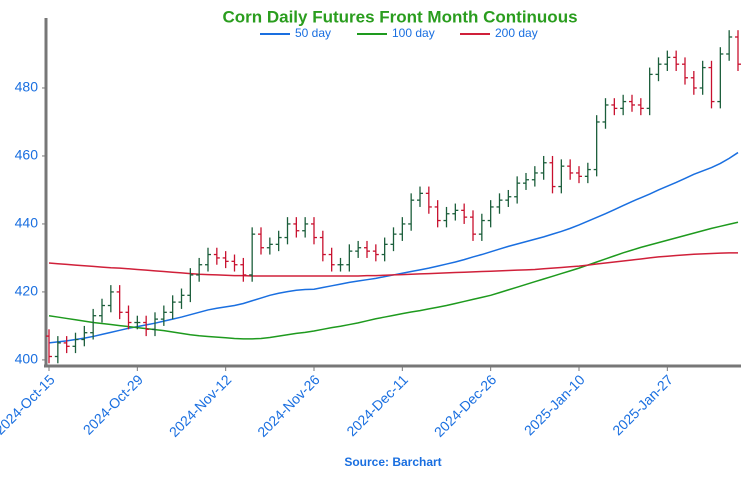  Describe the element at coordinates (516, 33) in the screenshot. I see `legend-label: 200 day` at that location.